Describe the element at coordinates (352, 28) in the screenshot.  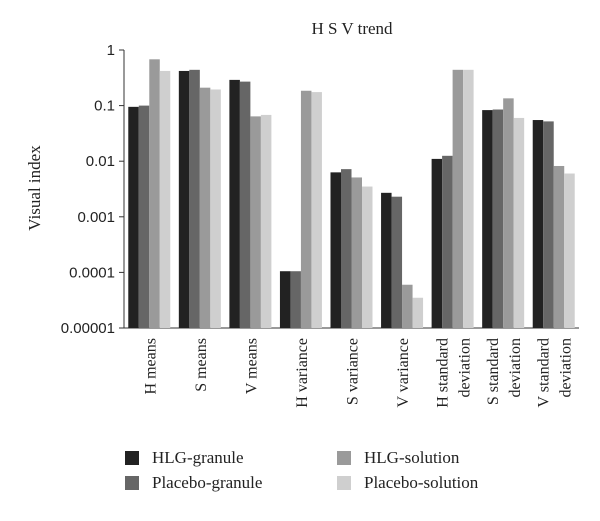
I see `chart-title: H S V trend` at that location.